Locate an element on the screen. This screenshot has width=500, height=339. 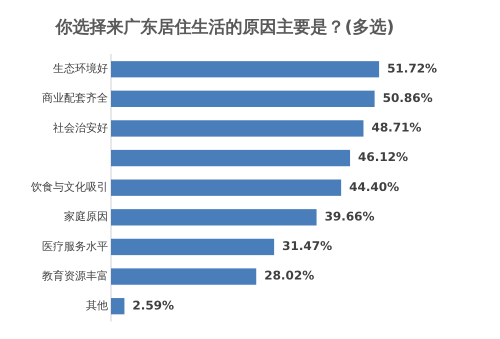
data-label: 46.12% is located at coordinates (383, 157).